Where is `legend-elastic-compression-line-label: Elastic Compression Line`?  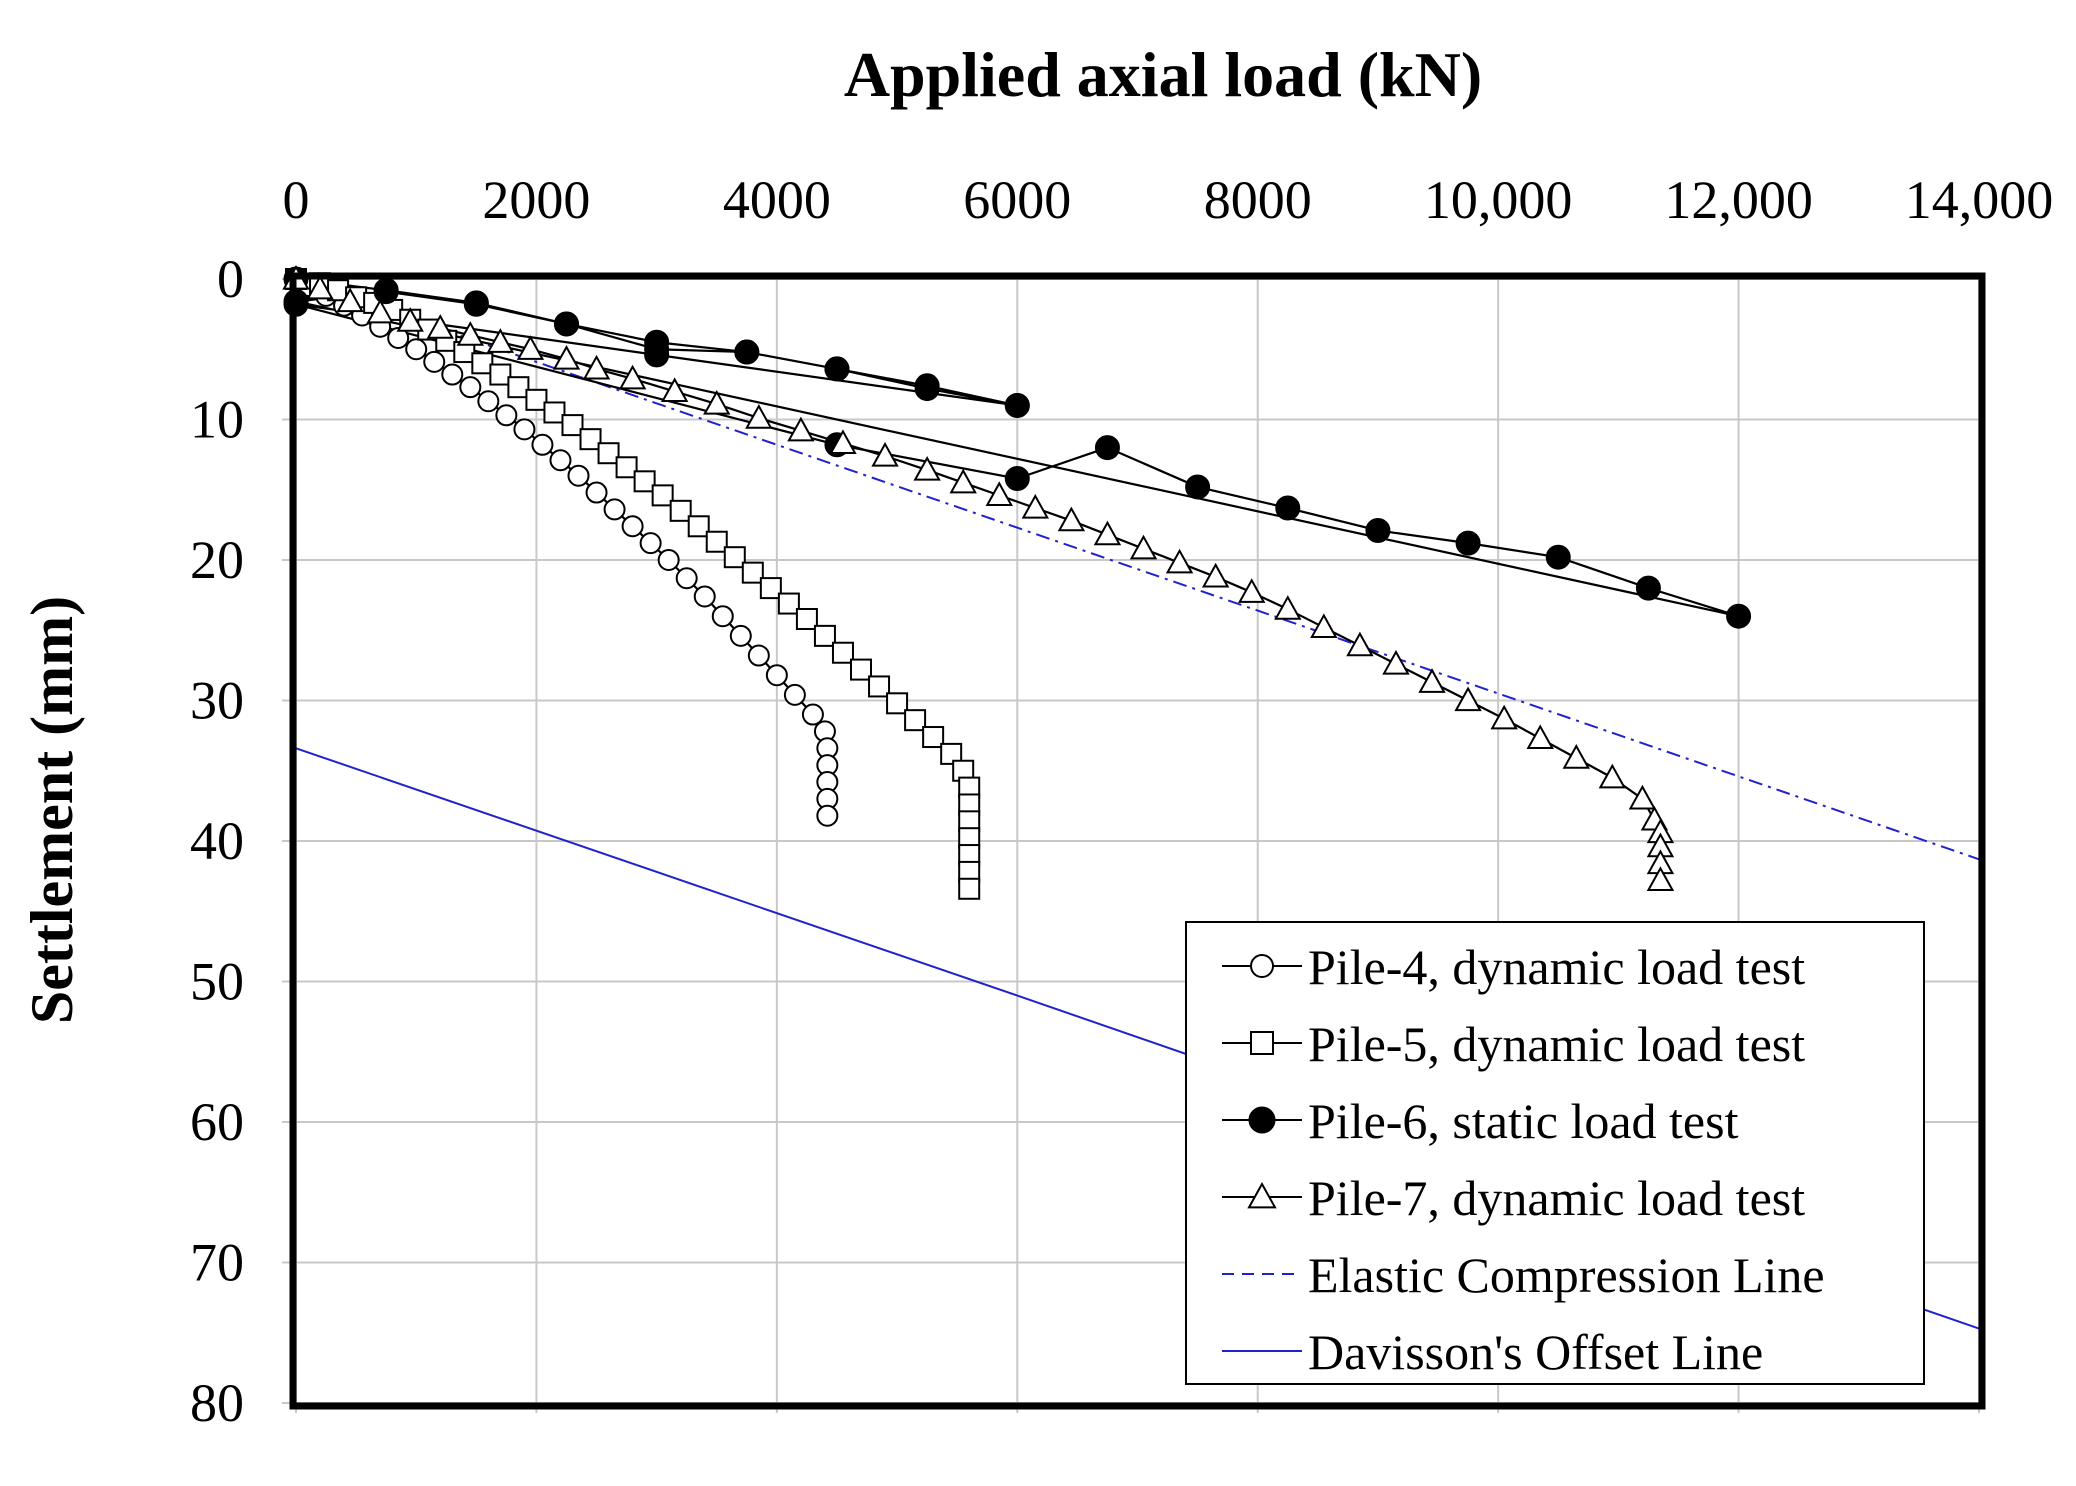 legend-elastic-compression-line-label: Elastic Compression Line is located at coordinates (1566, 1275).